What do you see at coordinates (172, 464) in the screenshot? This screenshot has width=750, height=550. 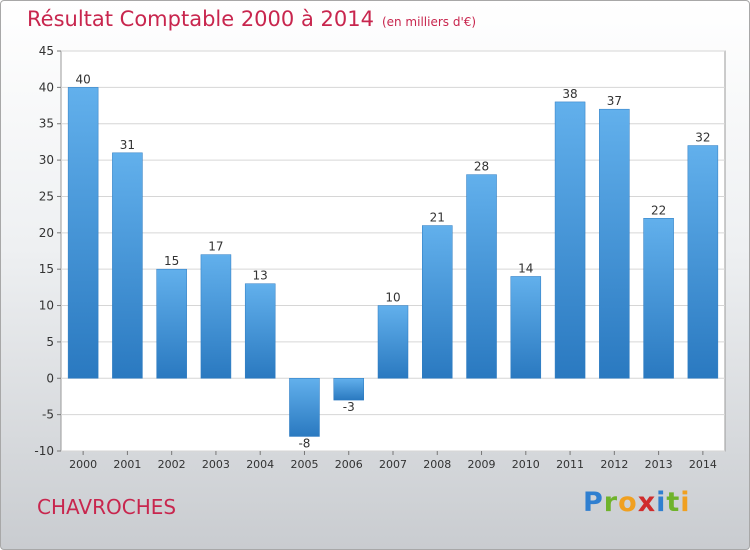 I see `x-tick-label: 2002` at bounding box center [172, 464].